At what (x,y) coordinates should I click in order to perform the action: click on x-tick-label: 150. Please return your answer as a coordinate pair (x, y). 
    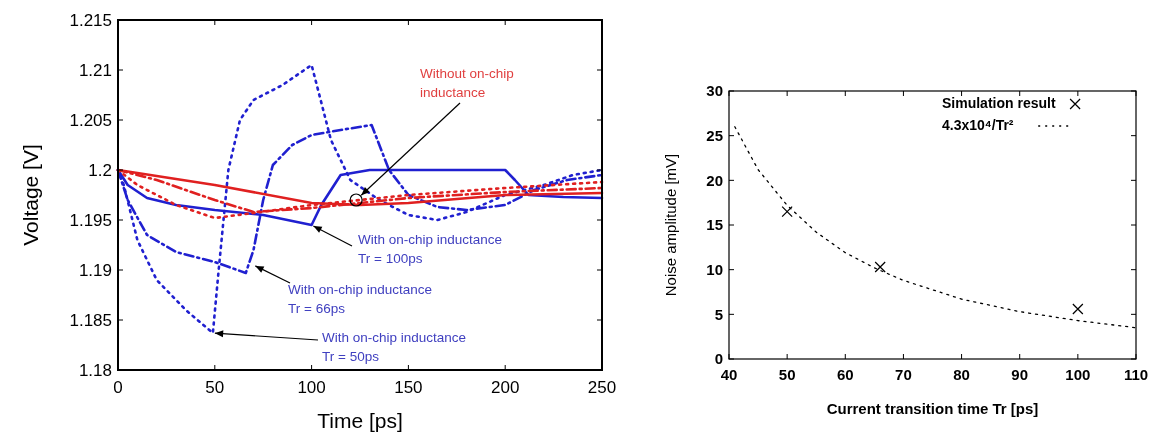
    Looking at the image, I should click on (408, 387).